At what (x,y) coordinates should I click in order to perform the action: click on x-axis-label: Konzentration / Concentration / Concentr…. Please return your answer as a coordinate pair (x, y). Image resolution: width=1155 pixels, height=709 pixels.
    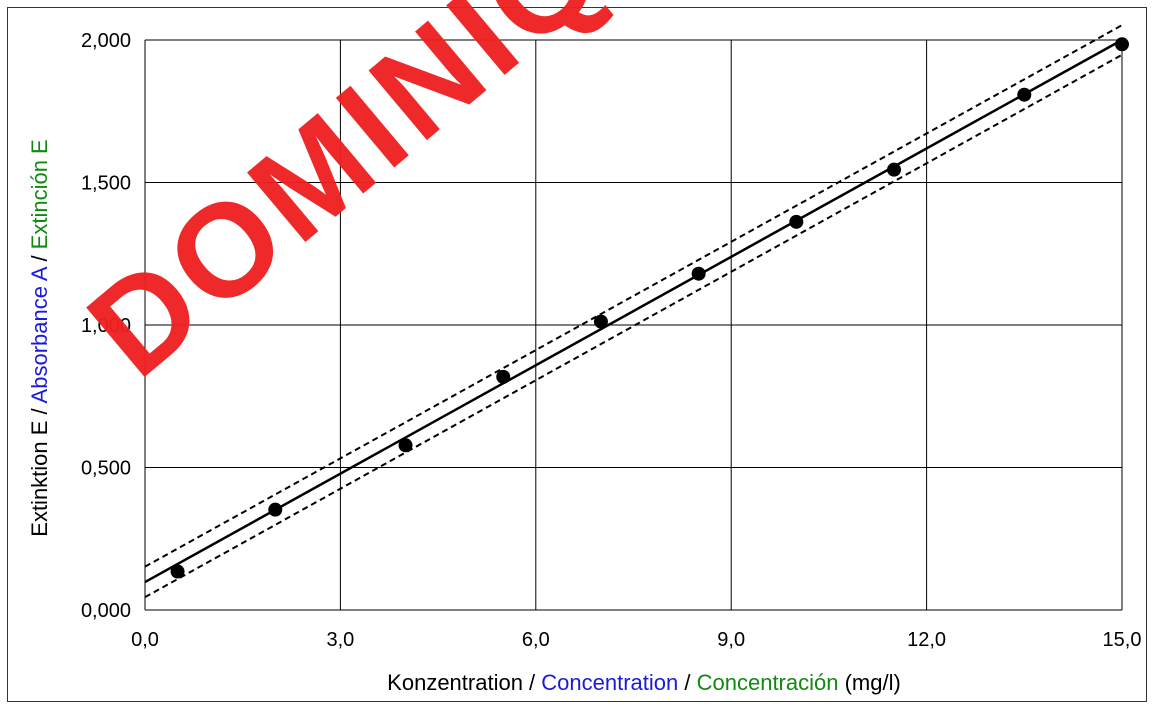
    Looking at the image, I should click on (644, 682).